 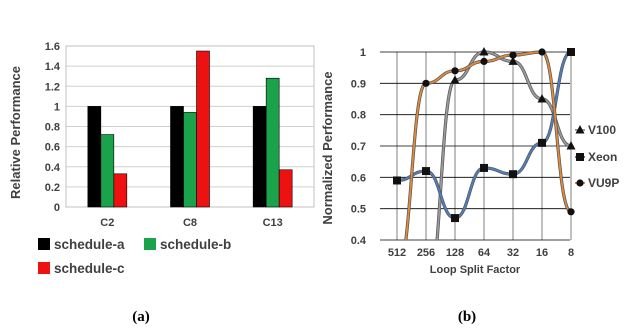 I want to click on legend-marker-VU9P, so click(x=580, y=183).